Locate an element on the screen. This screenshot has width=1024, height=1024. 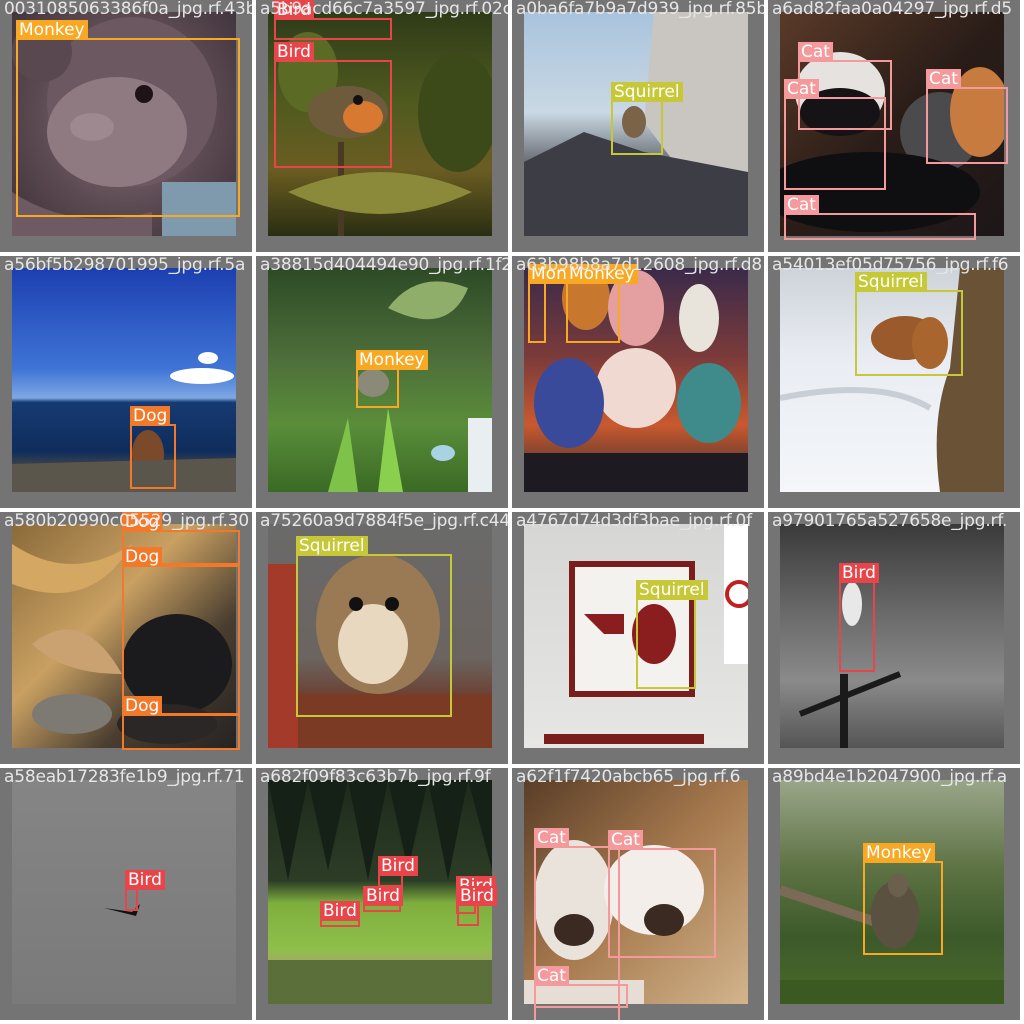
mosaic-tile: a89bd4e1b2047900_jpg.rf.a Monkey is located at coordinates (894, 894).